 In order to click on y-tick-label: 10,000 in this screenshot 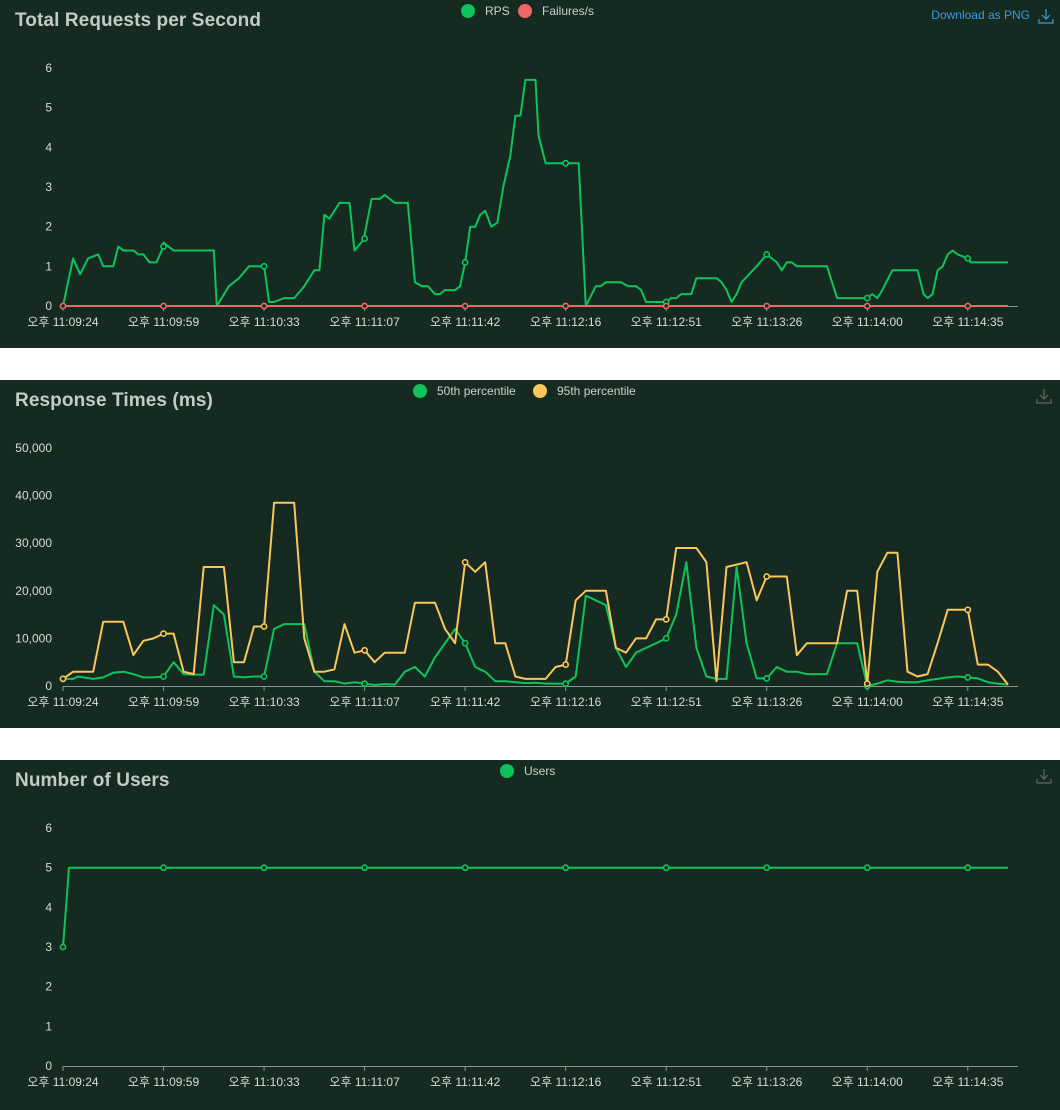, I will do `click(33, 638)`.